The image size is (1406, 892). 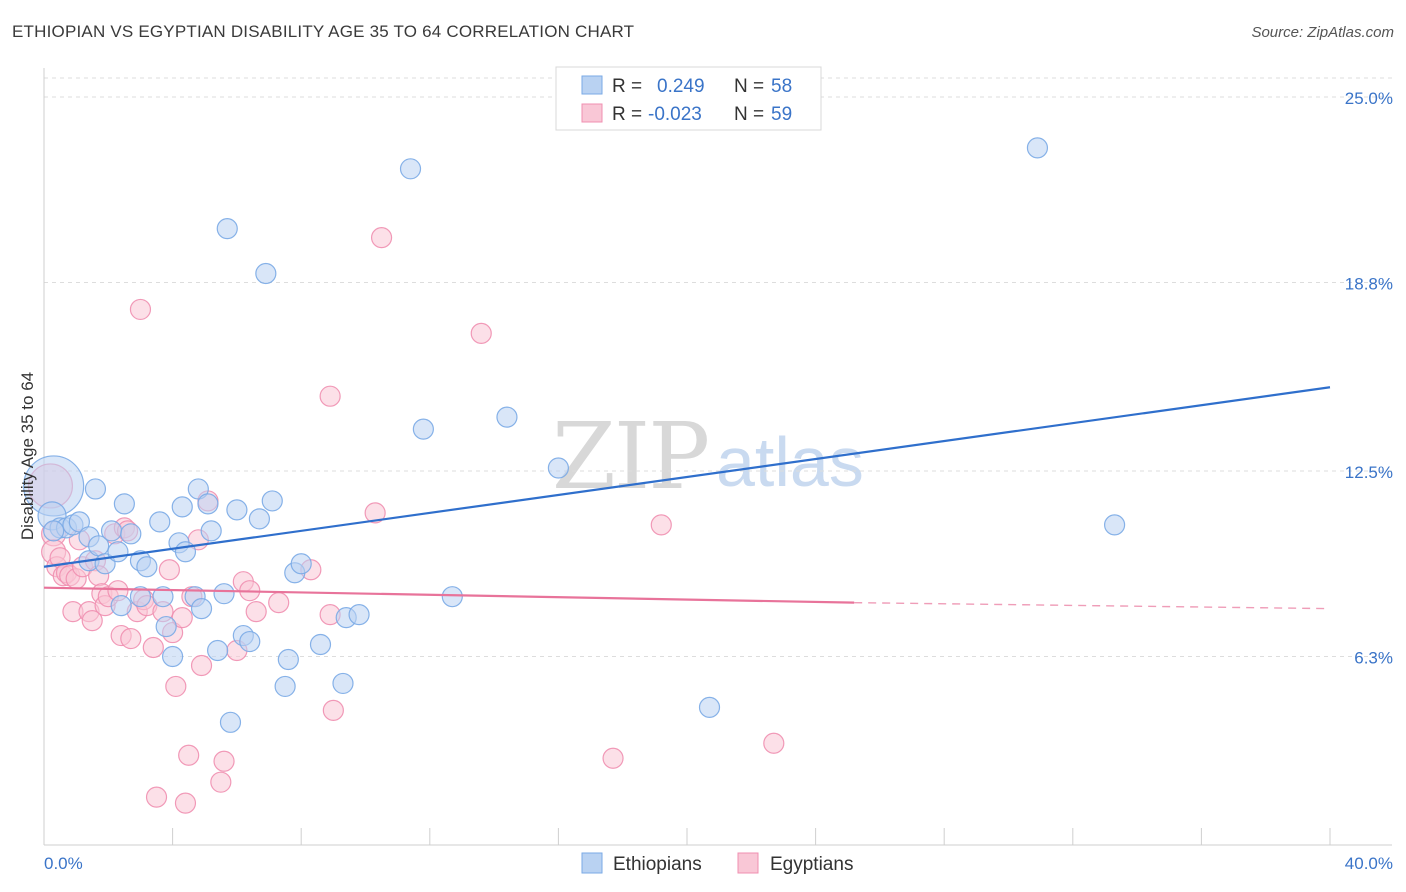 What do you see at coordinates (27, 456) in the screenshot?
I see `y-axis-title: Disability Age 35 to 64` at bounding box center [27, 456].